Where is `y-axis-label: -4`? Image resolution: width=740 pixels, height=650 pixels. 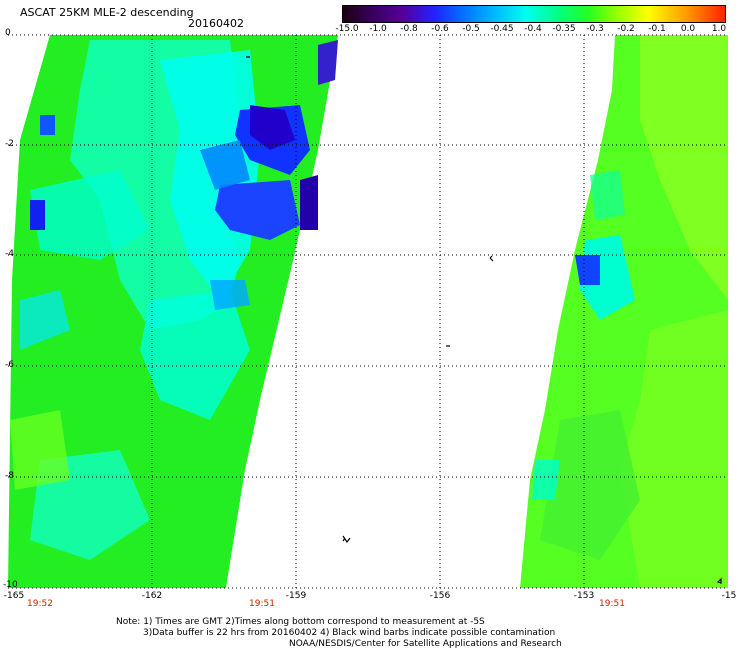
y-axis-label: -4 is located at coordinates (9, 254).